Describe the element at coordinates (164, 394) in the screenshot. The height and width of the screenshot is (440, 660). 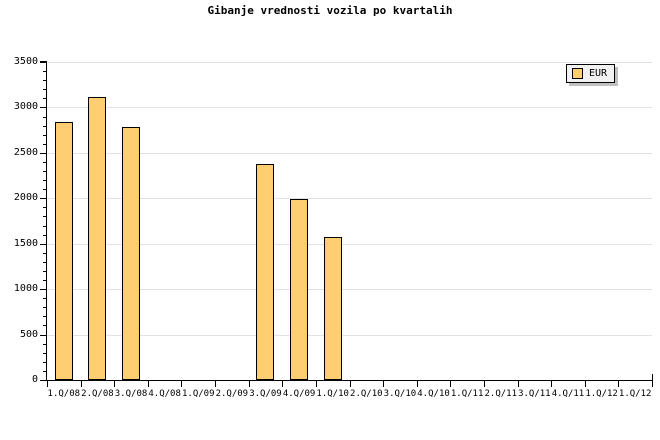
I see `x-axis-tick-label: 4.Q/08` at that location.